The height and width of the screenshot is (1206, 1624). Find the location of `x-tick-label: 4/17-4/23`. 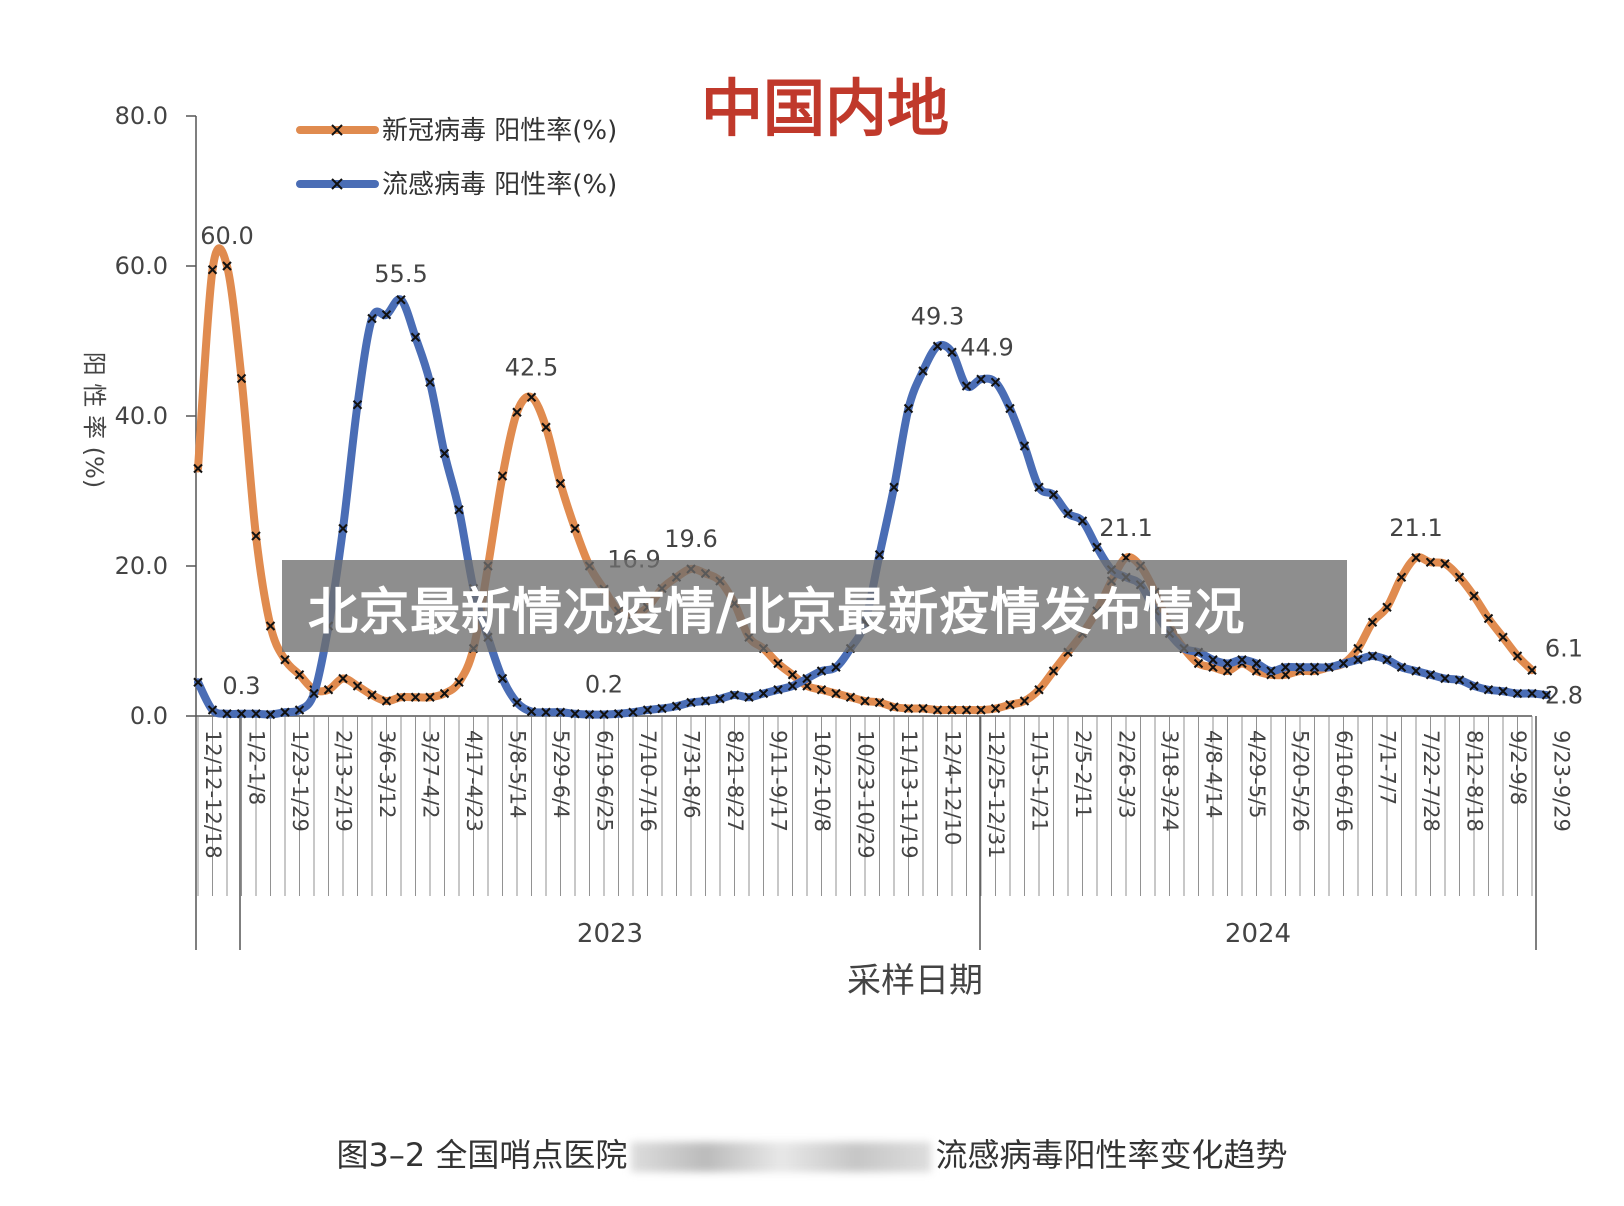

x-tick-label: 4/17-4/23 is located at coordinates (474, 781).